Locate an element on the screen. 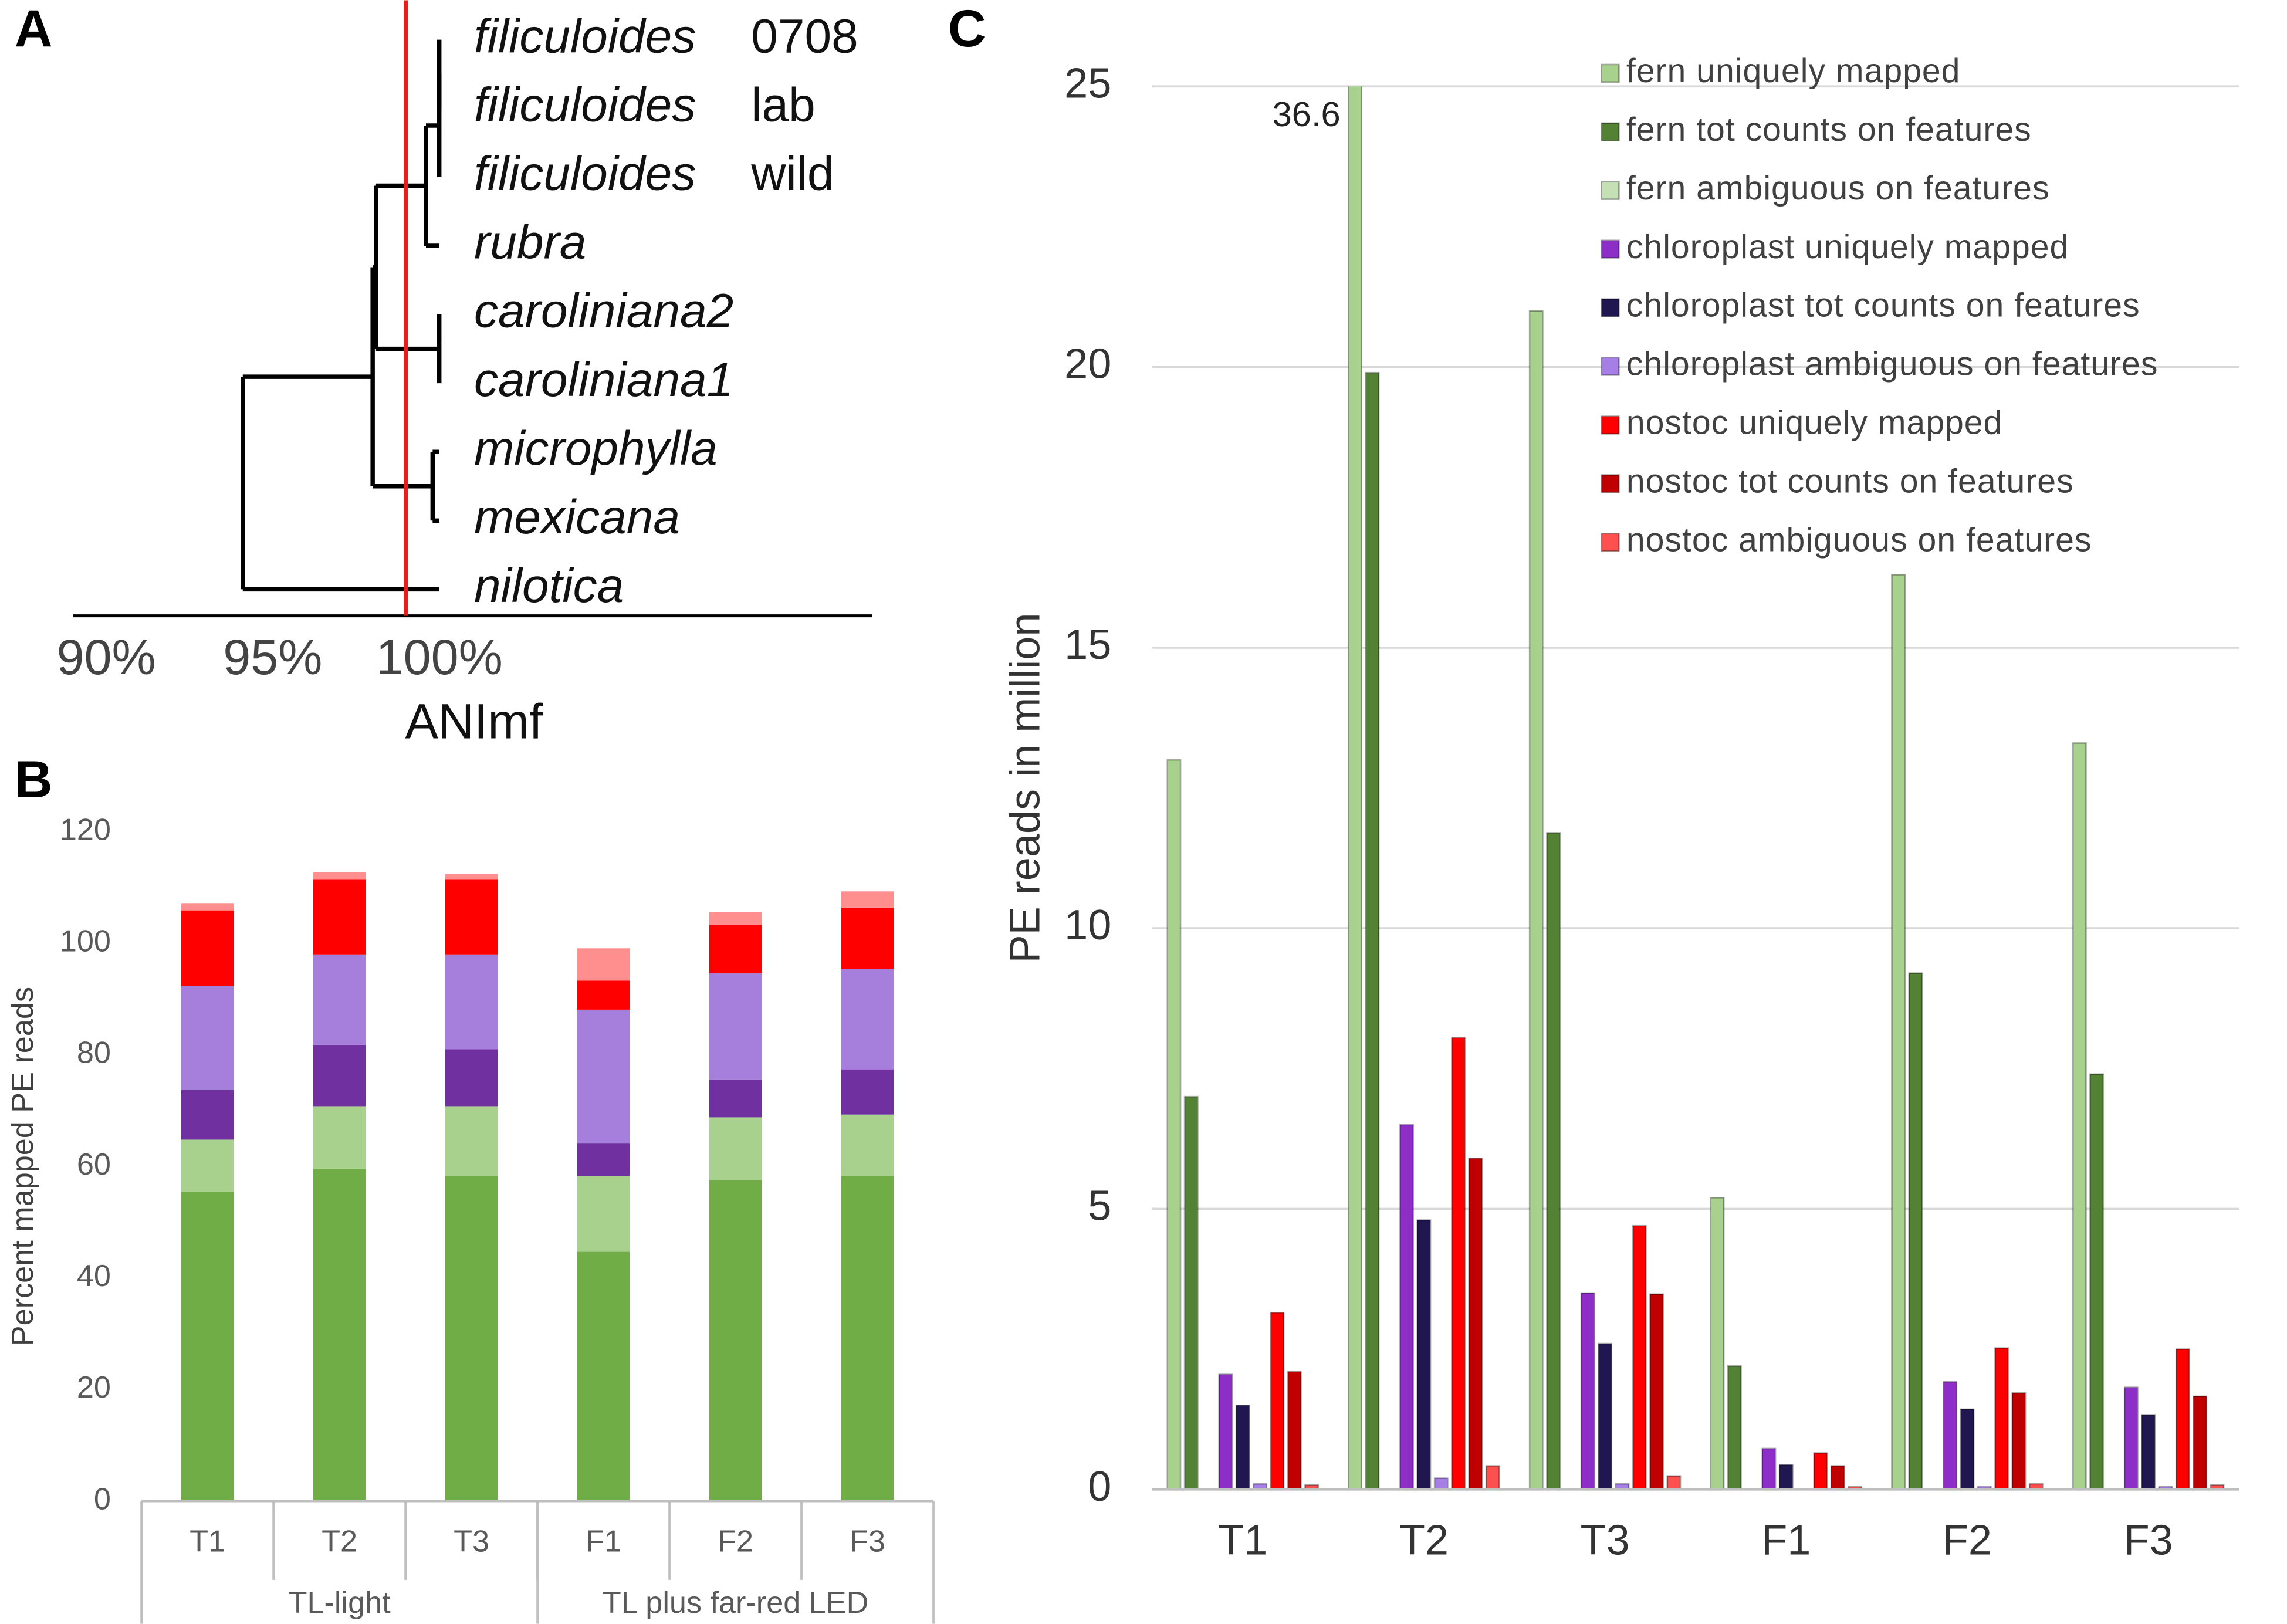 This screenshot has height=1624, width=2287. y-tick-label: 20 is located at coordinates (1087, 364).